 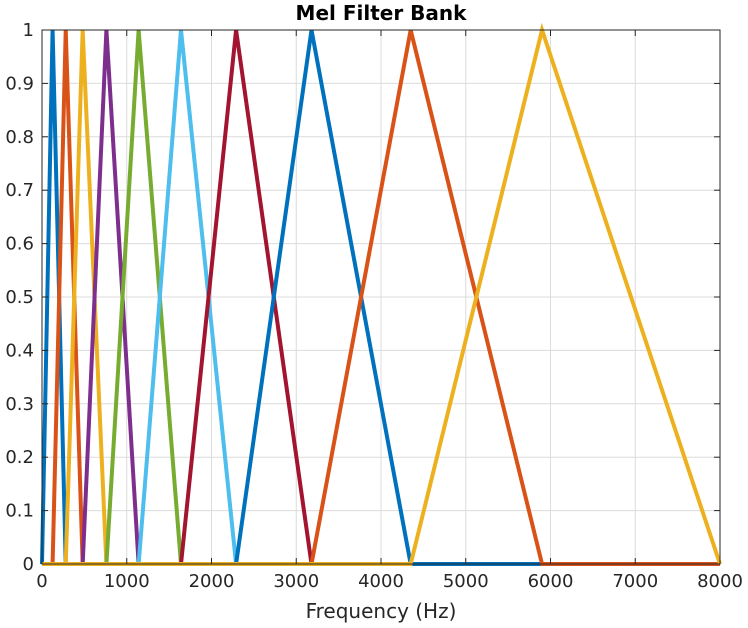 What do you see at coordinates (19, 190) in the screenshot?
I see `y-tick-label: 0.7` at bounding box center [19, 190].